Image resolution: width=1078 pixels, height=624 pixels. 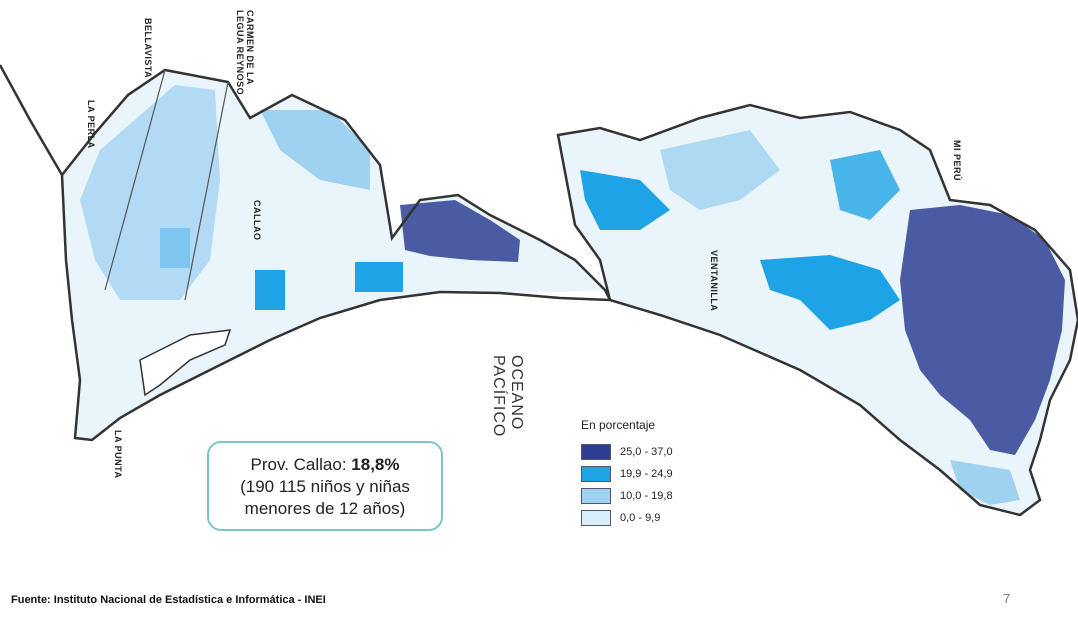 I want to click on label-la-punta: LA PUNTA, so click(x=118, y=454).